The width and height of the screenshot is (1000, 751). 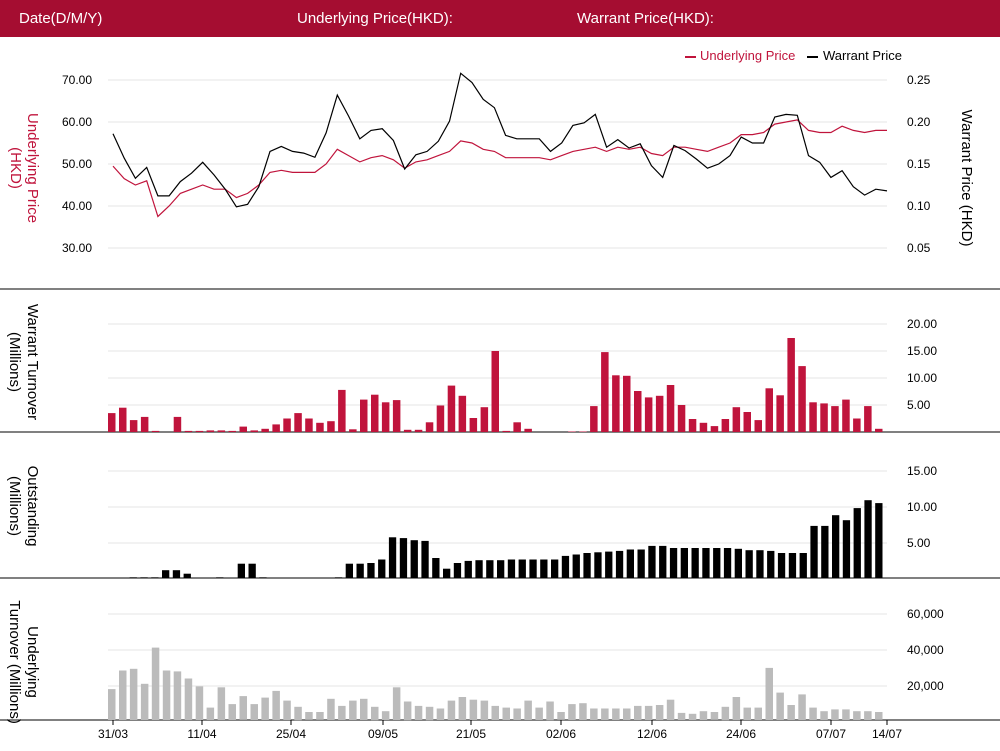 What do you see at coordinates (32, 362) in the screenshot?
I see `y-axis-title: Warrant Turnover` at bounding box center [32, 362].